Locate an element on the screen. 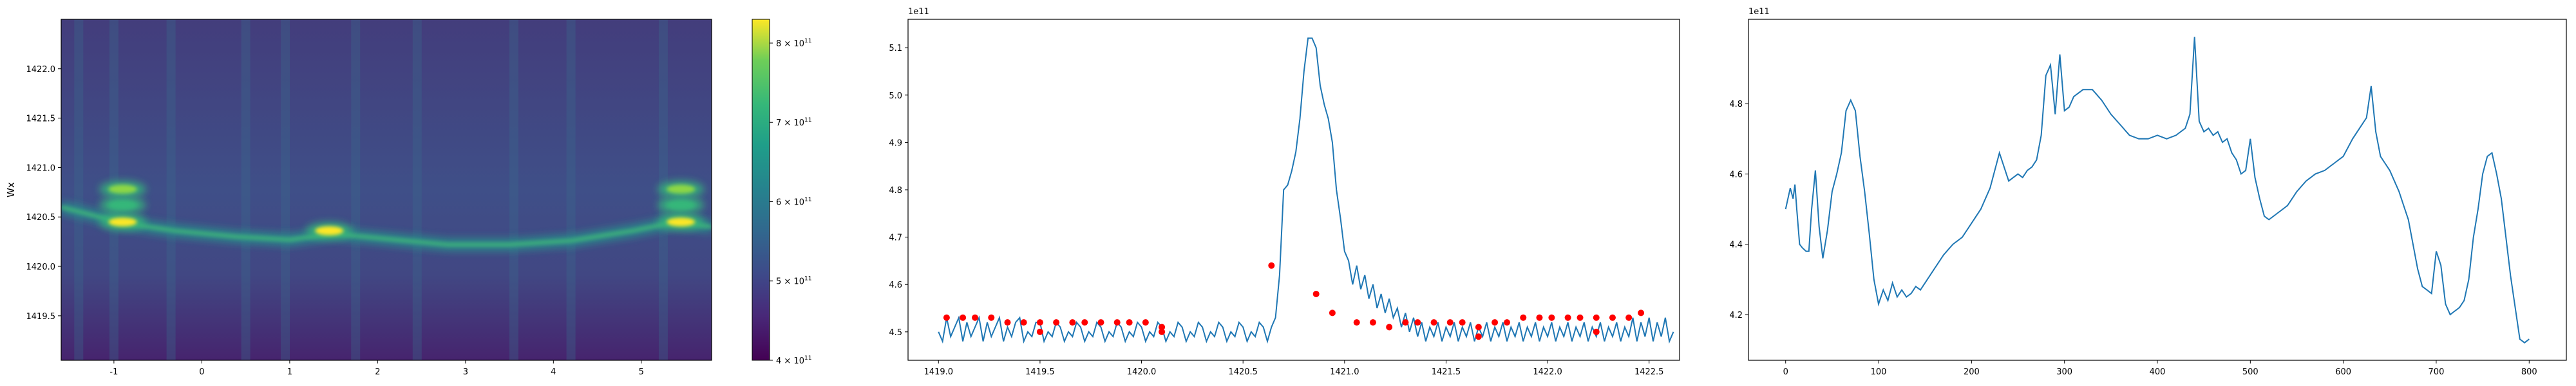 Image resolution: width=2576 pixels, height=386 pixels. xtick-label: 300 is located at coordinates (2064, 372).